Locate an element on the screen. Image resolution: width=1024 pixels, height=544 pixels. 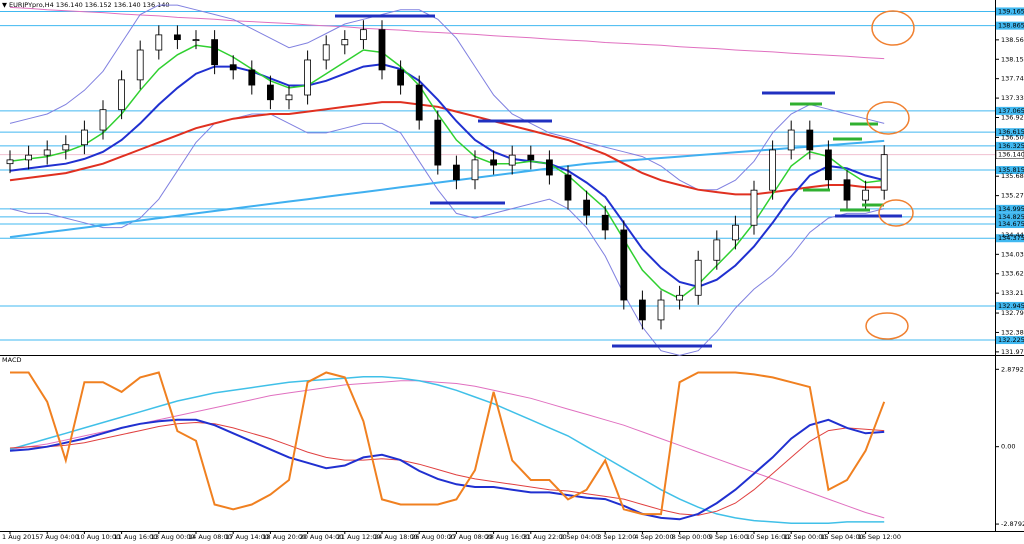
level-label: 136.615 is located at coordinates (1011, 132).